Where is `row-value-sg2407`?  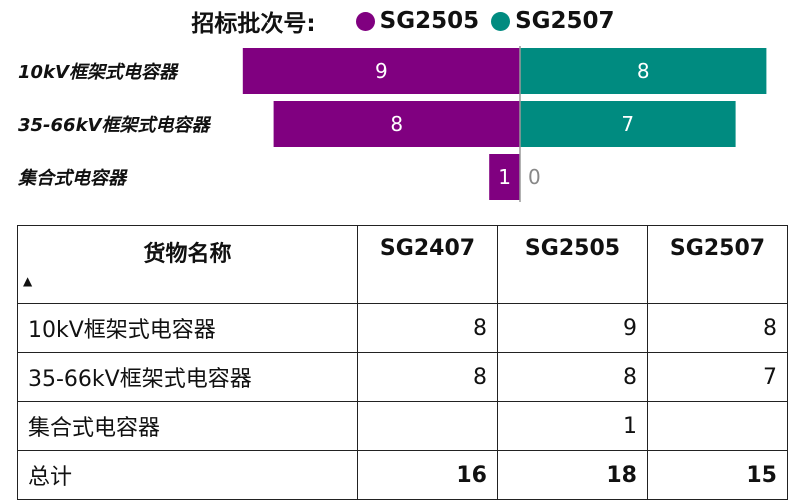
row-value-sg2407 is located at coordinates (427, 426).